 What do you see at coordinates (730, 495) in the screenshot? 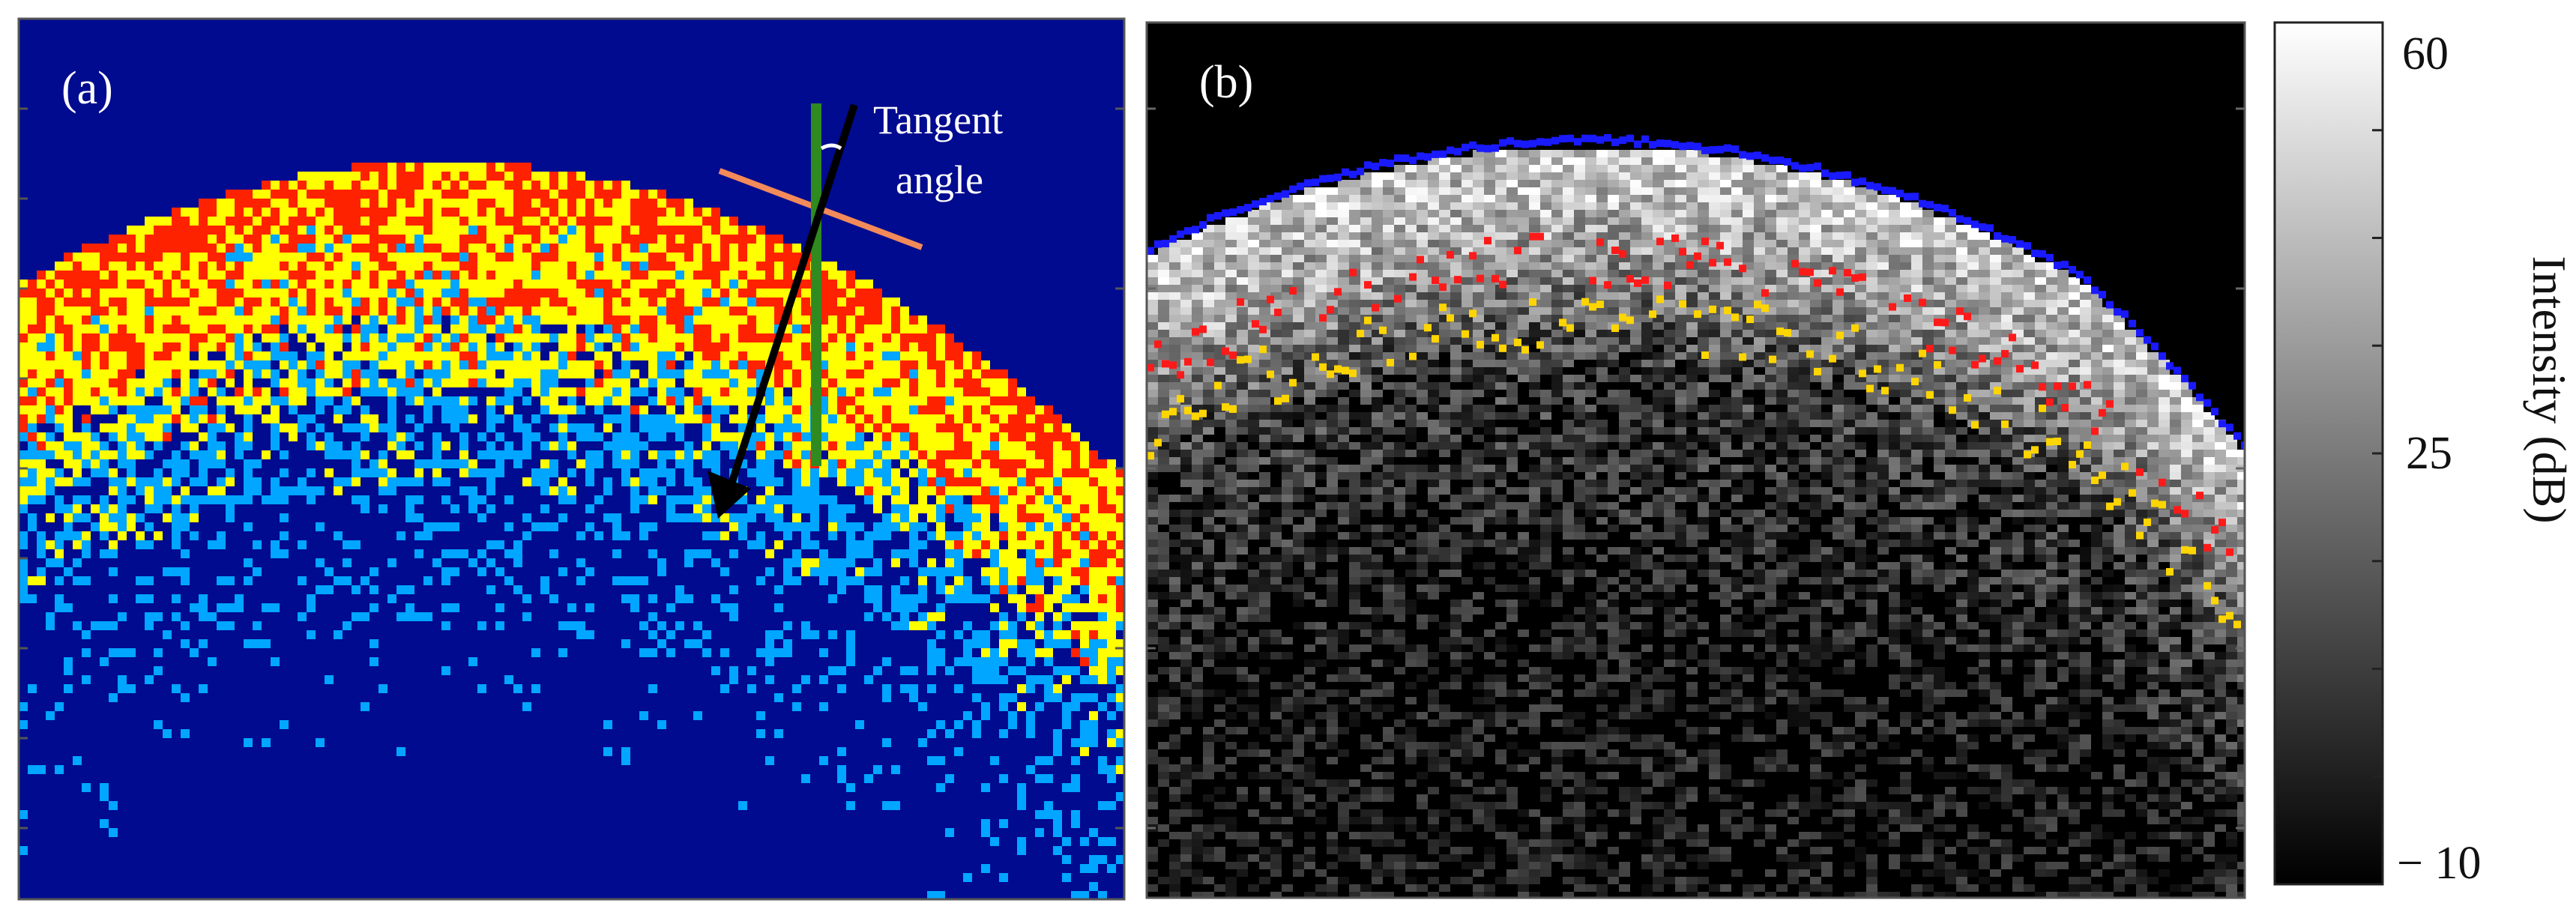
I see `incident-arrow-head-icon` at bounding box center [730, 495].